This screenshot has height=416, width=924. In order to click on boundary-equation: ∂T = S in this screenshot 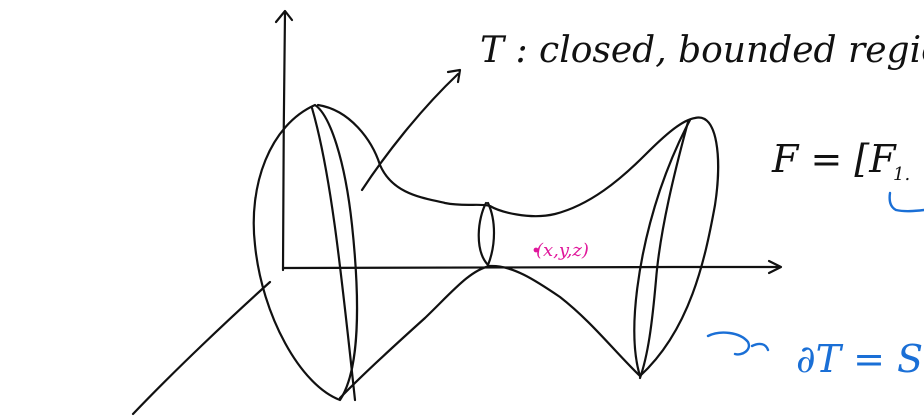, I will do `click(859, 359)`.